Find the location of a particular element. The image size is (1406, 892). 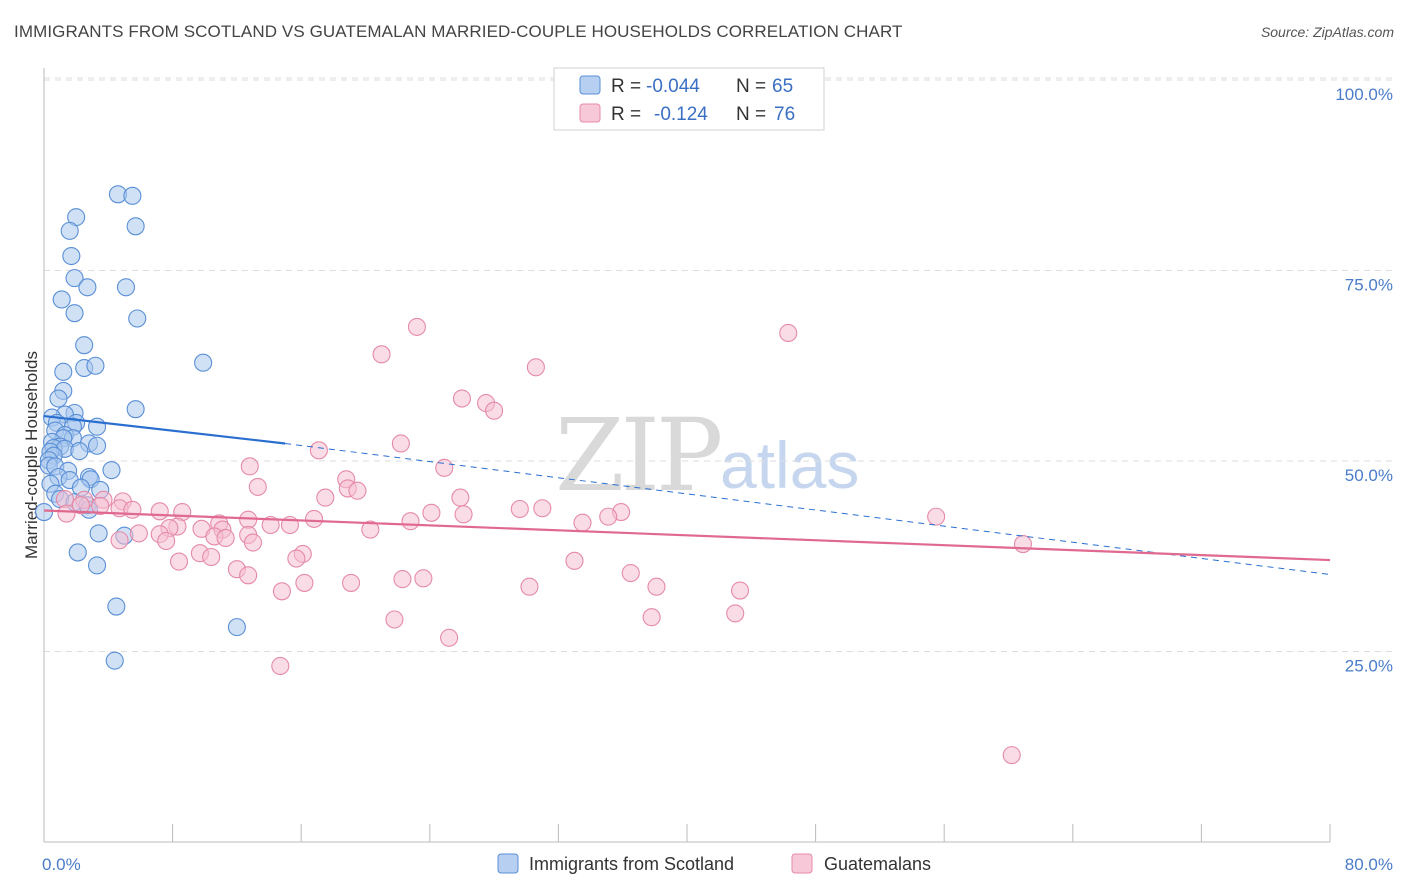

series-legend: Immigrants from Scotland Guatemalans is located at coordinates (714, 863).